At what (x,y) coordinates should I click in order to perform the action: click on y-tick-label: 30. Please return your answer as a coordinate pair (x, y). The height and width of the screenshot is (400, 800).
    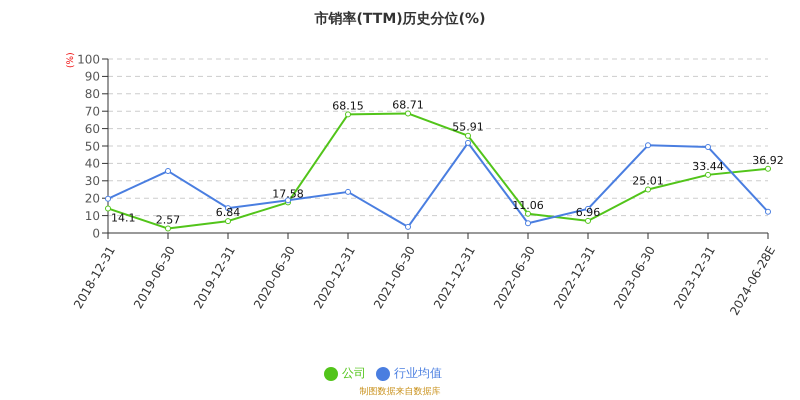
    Looking at the image, I should click on (92, 181).